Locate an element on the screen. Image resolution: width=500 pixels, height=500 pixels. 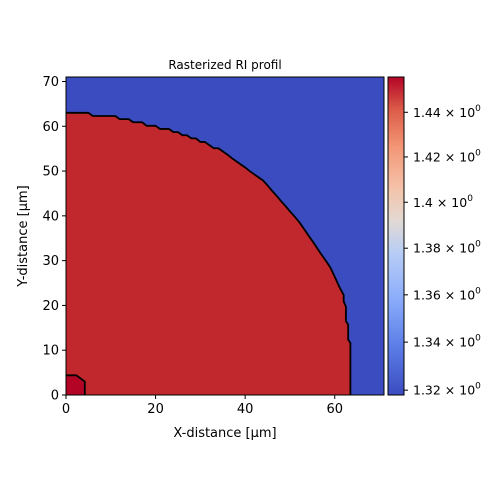
colorbar-tick-base: 1.42 × 10 is located at coordinates (444, 156).